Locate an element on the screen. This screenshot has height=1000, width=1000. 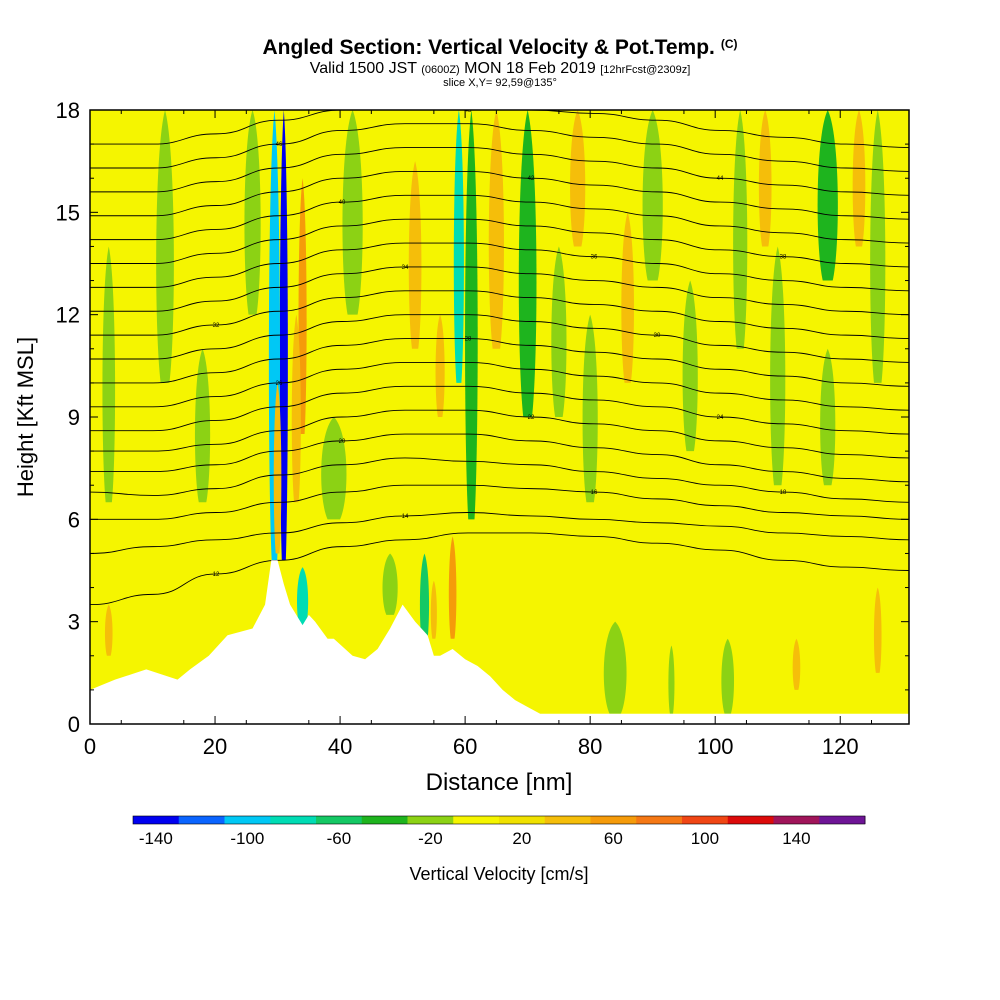
colorbar-tick-label: 20 is located at coordinates (521, 838).